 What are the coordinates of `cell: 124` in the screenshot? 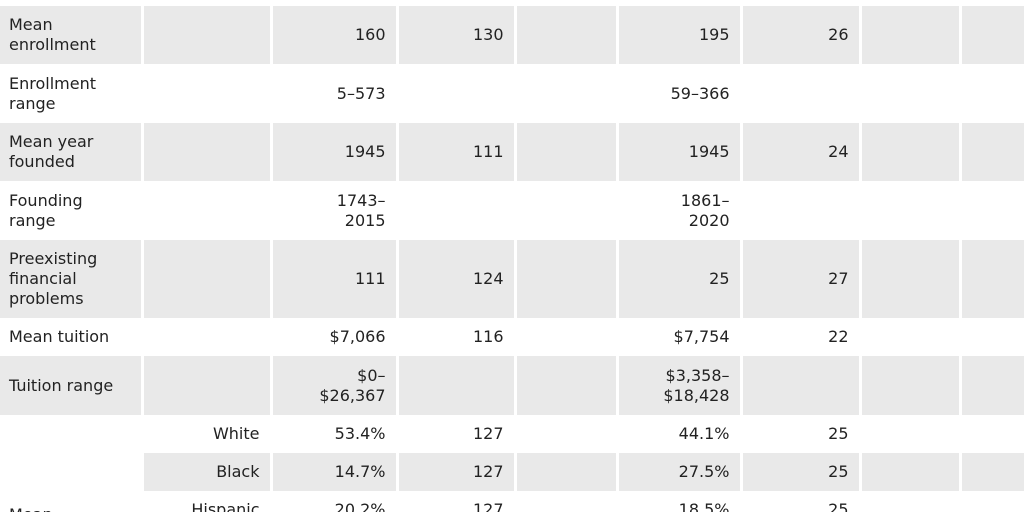 It's located at (457, 279).